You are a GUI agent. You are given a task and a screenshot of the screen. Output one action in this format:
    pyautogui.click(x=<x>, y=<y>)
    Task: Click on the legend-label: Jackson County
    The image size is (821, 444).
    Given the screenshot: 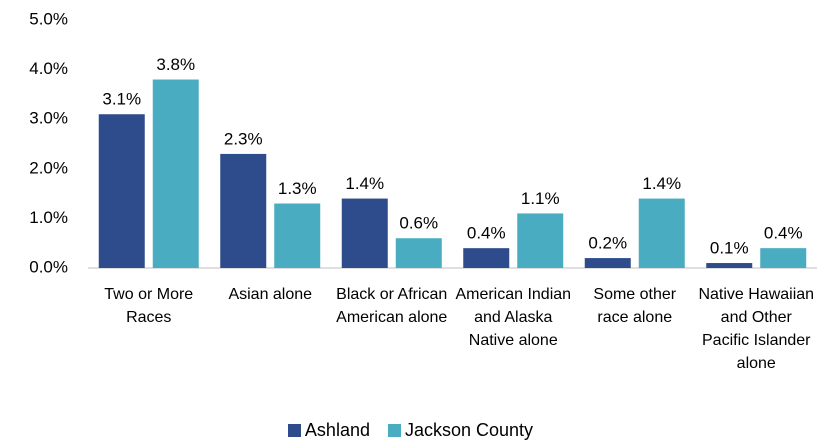 What is the action you would take?
    pyautogui.click(x=469, y=430)
    